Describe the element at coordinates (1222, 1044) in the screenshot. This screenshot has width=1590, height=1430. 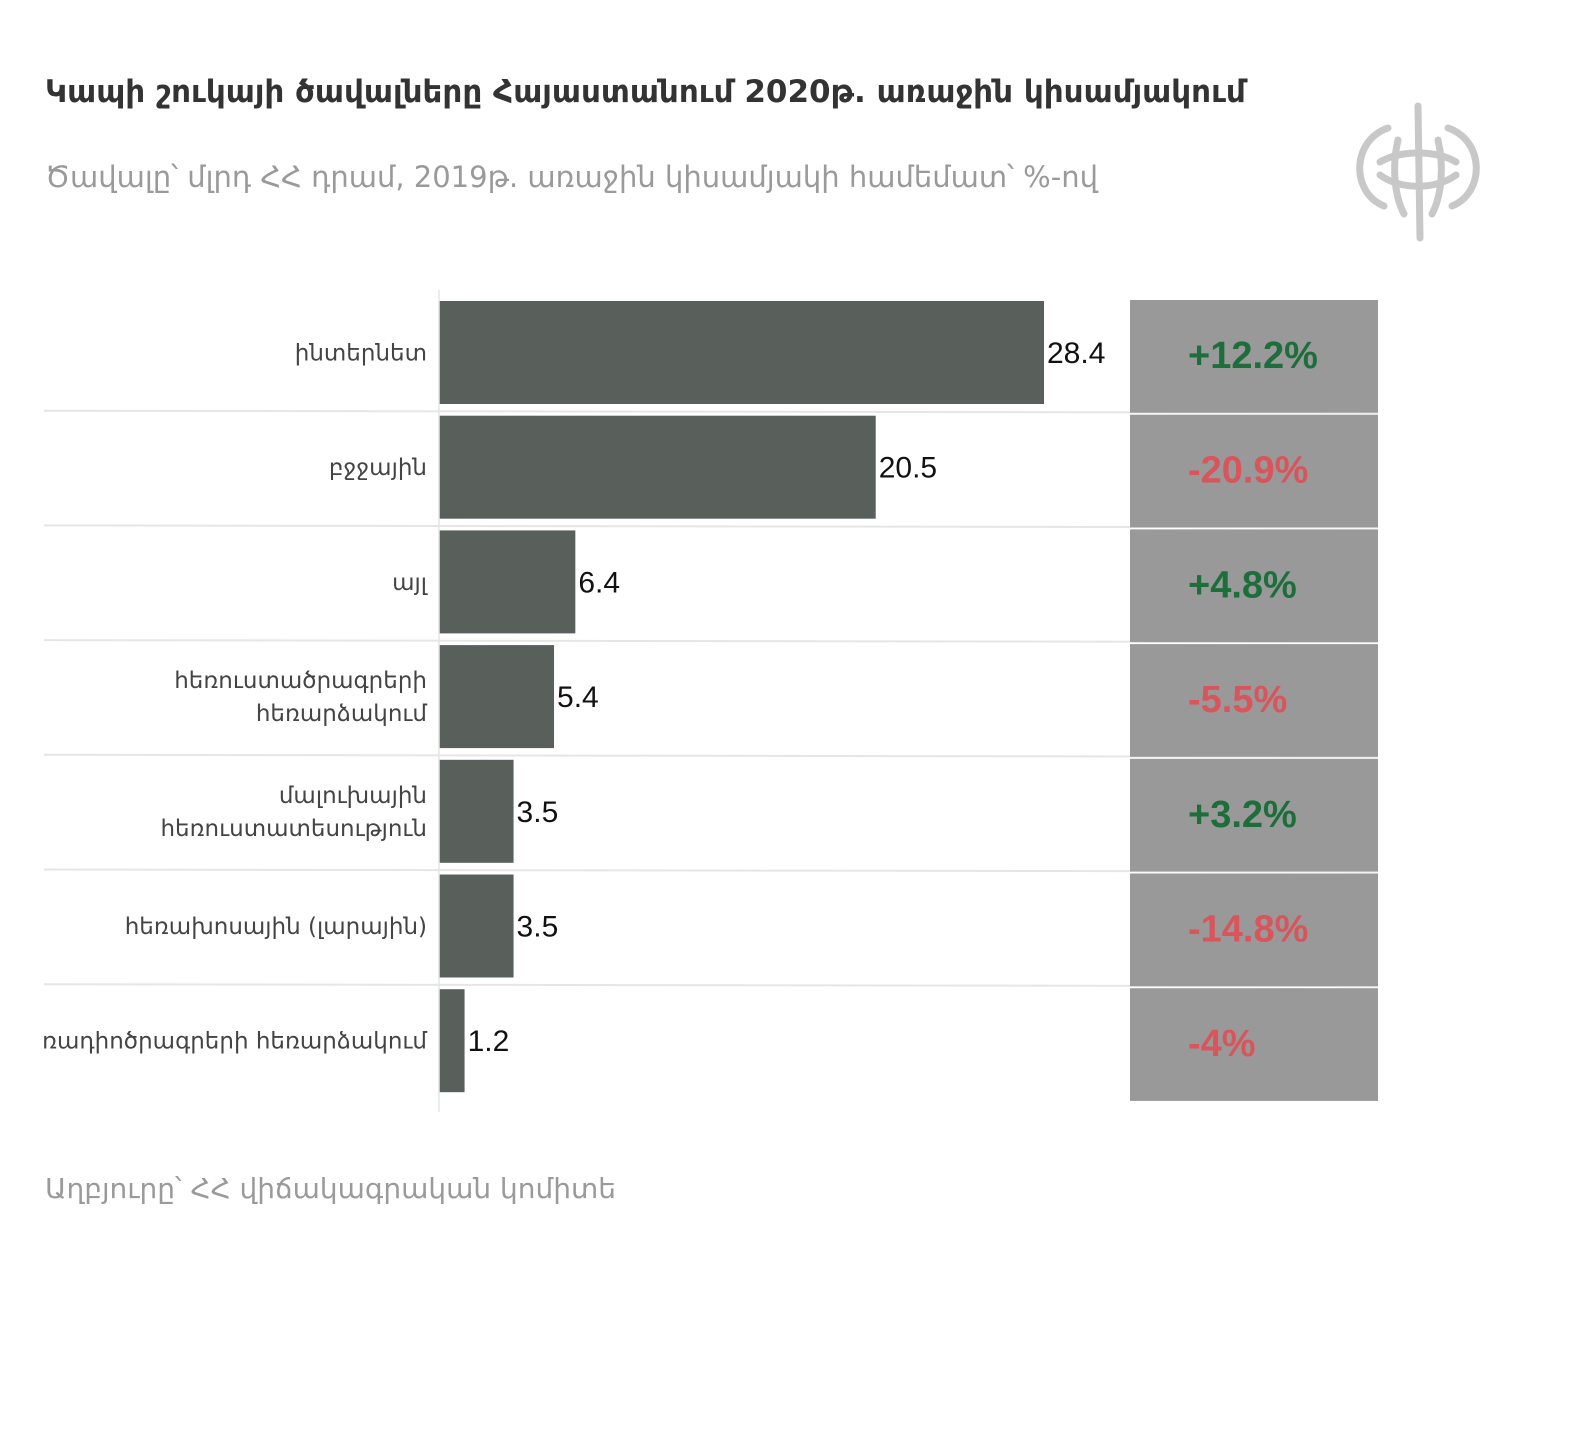
I see `change-label: -4%` at that location.